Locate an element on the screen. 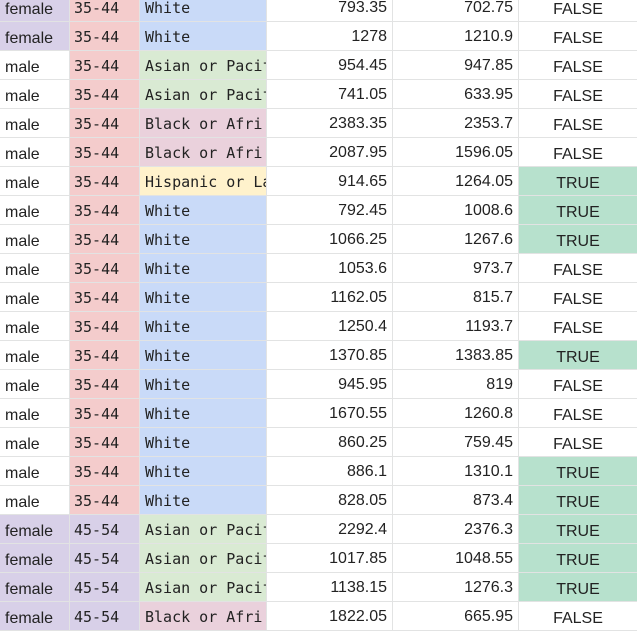 The height and width of the screenshot is (637, 637). value-cell-2: 665.95 is located at coordinates (456, 616).